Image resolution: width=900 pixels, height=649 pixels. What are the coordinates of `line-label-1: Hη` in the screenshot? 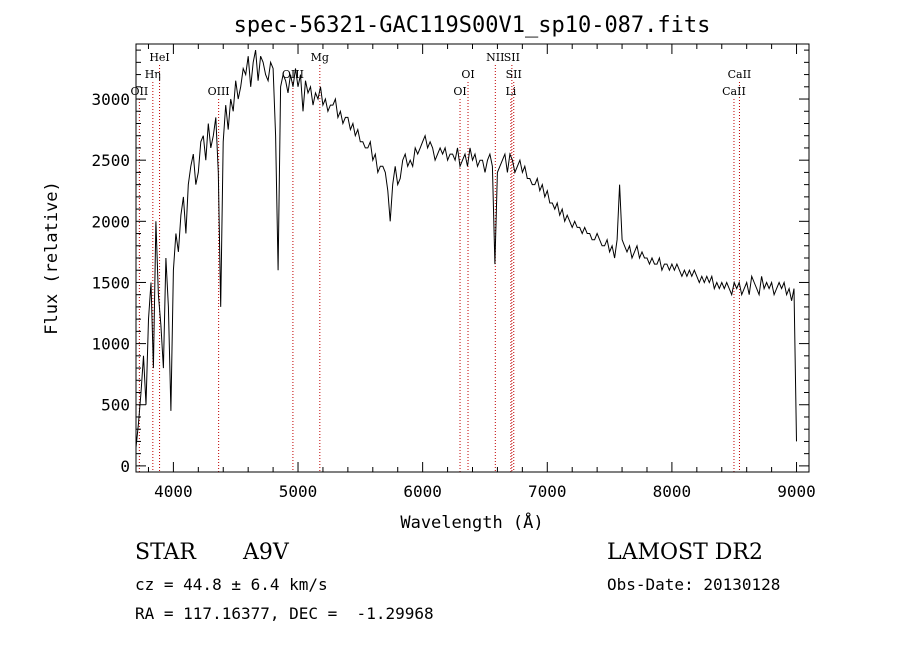 It's located at (153, 74).